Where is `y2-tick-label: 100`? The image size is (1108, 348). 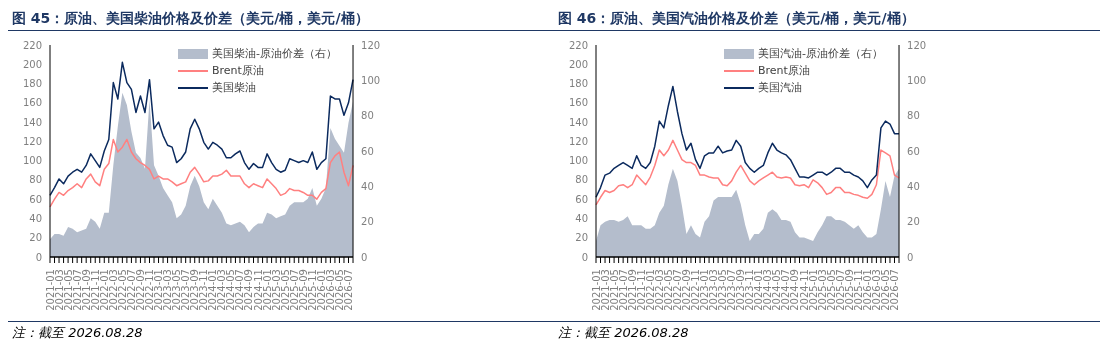 y2-tick-label: 100 is located at coordinates (371, 80).